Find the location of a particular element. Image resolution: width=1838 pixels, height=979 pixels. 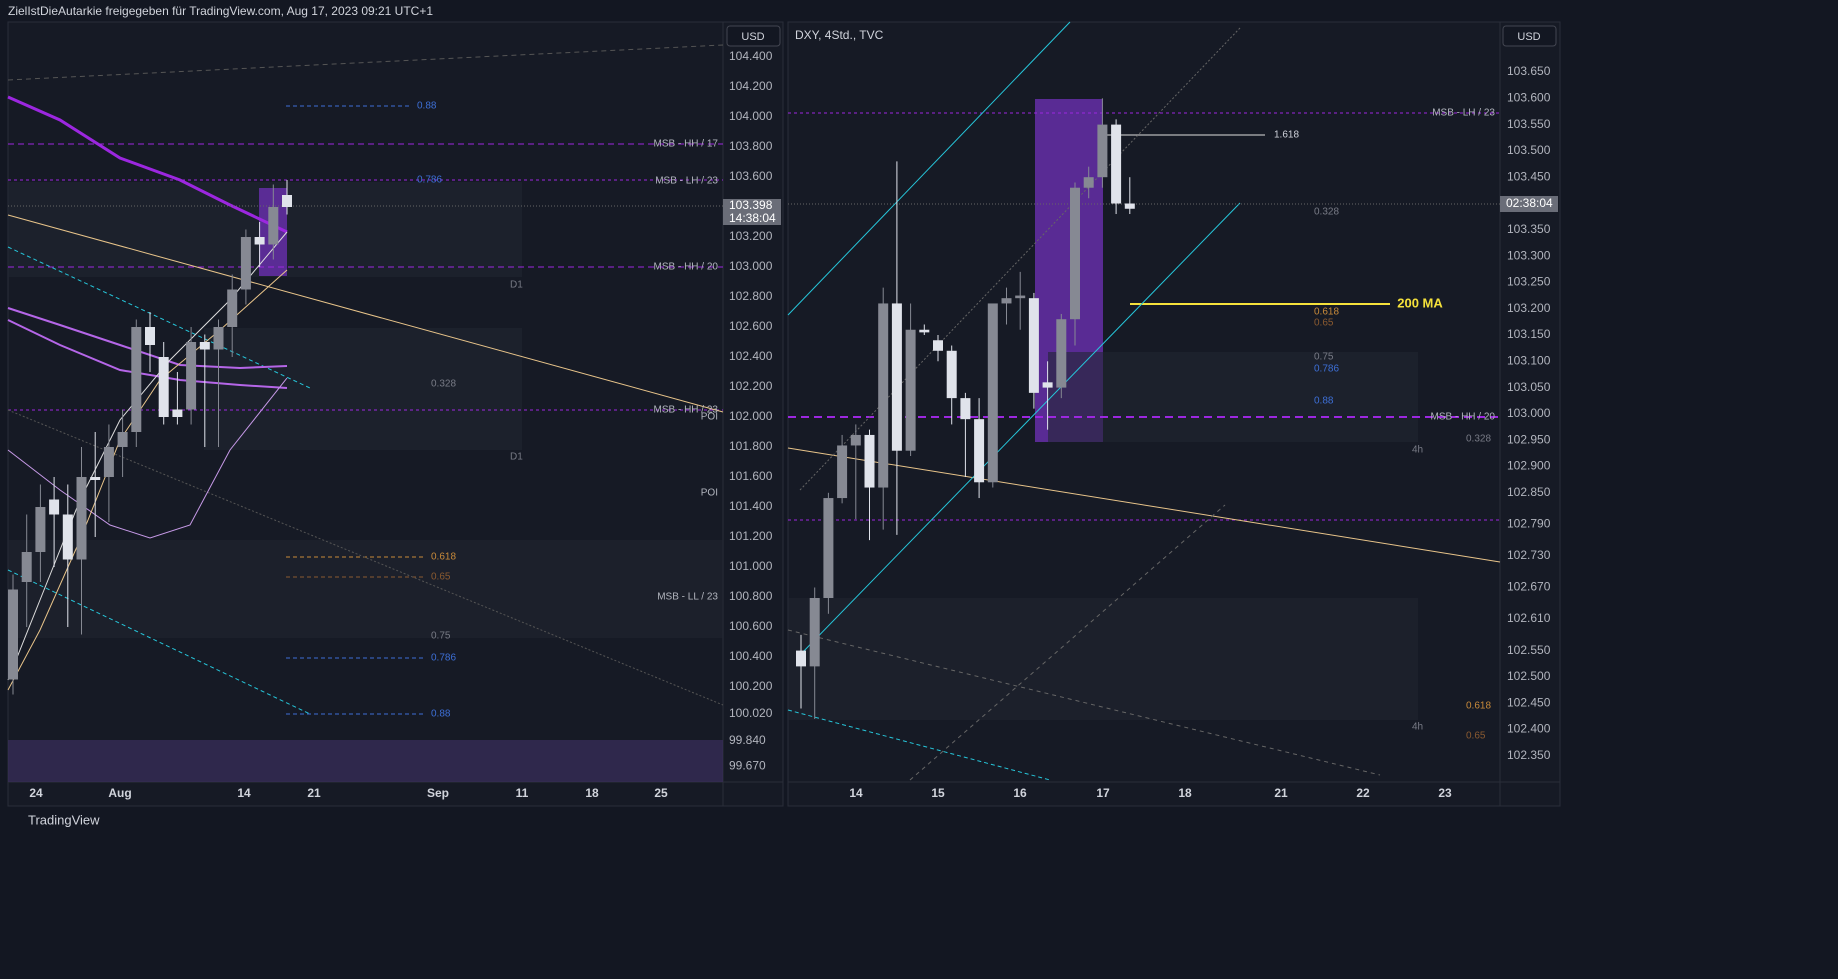

x-tick-label: 15 is located at coordinates (938, 793).